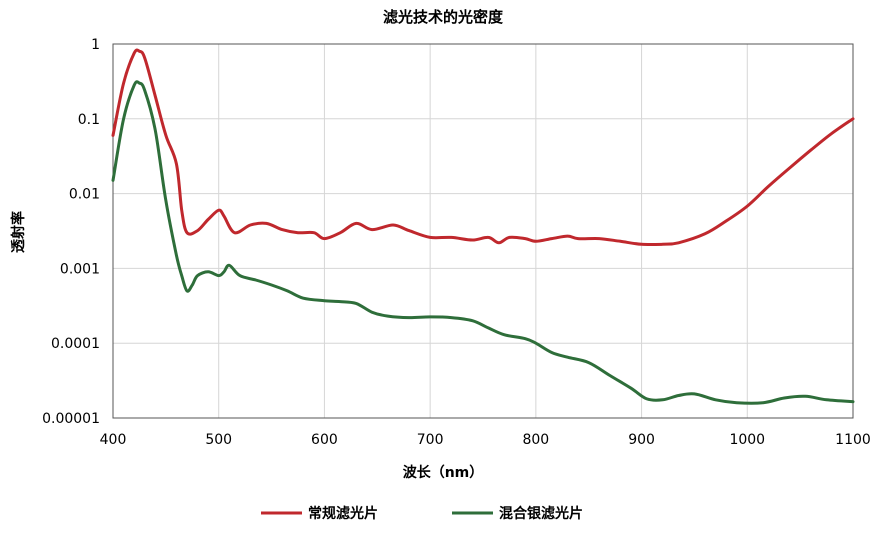 This screenshot has width=887, height=546. I want to click on chart-title: 滤光技术的光密度, so click(443, 17).